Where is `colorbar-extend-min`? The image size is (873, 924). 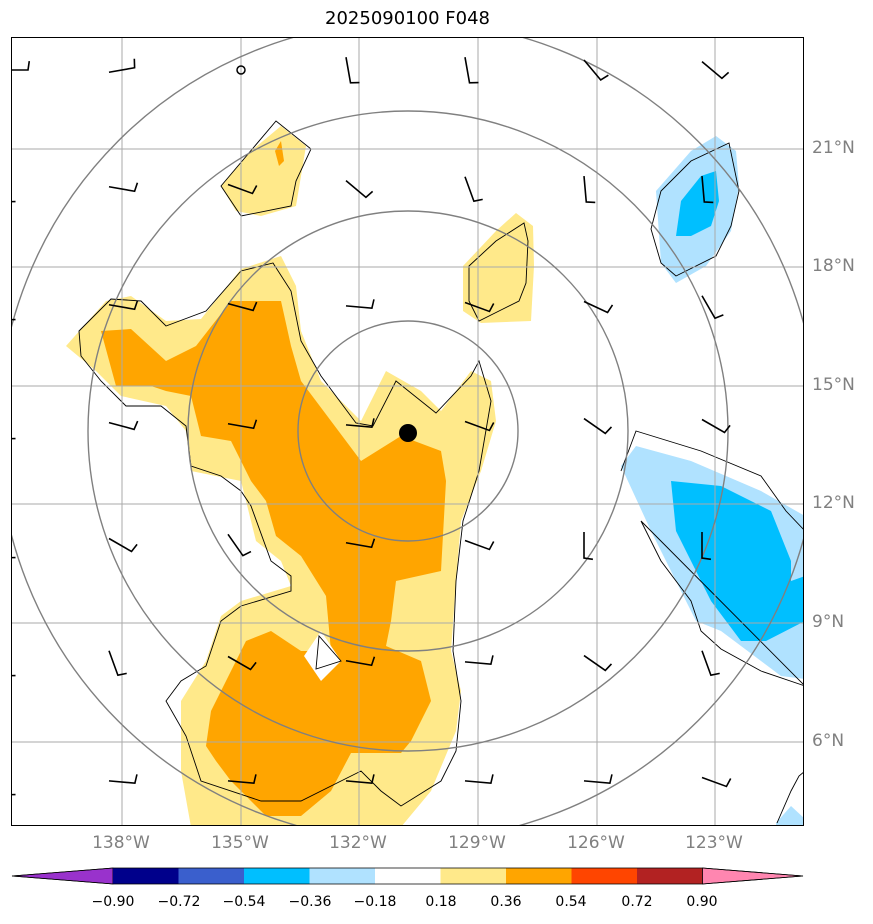
colorbar-extend-min is located at coordinates (62, 876).